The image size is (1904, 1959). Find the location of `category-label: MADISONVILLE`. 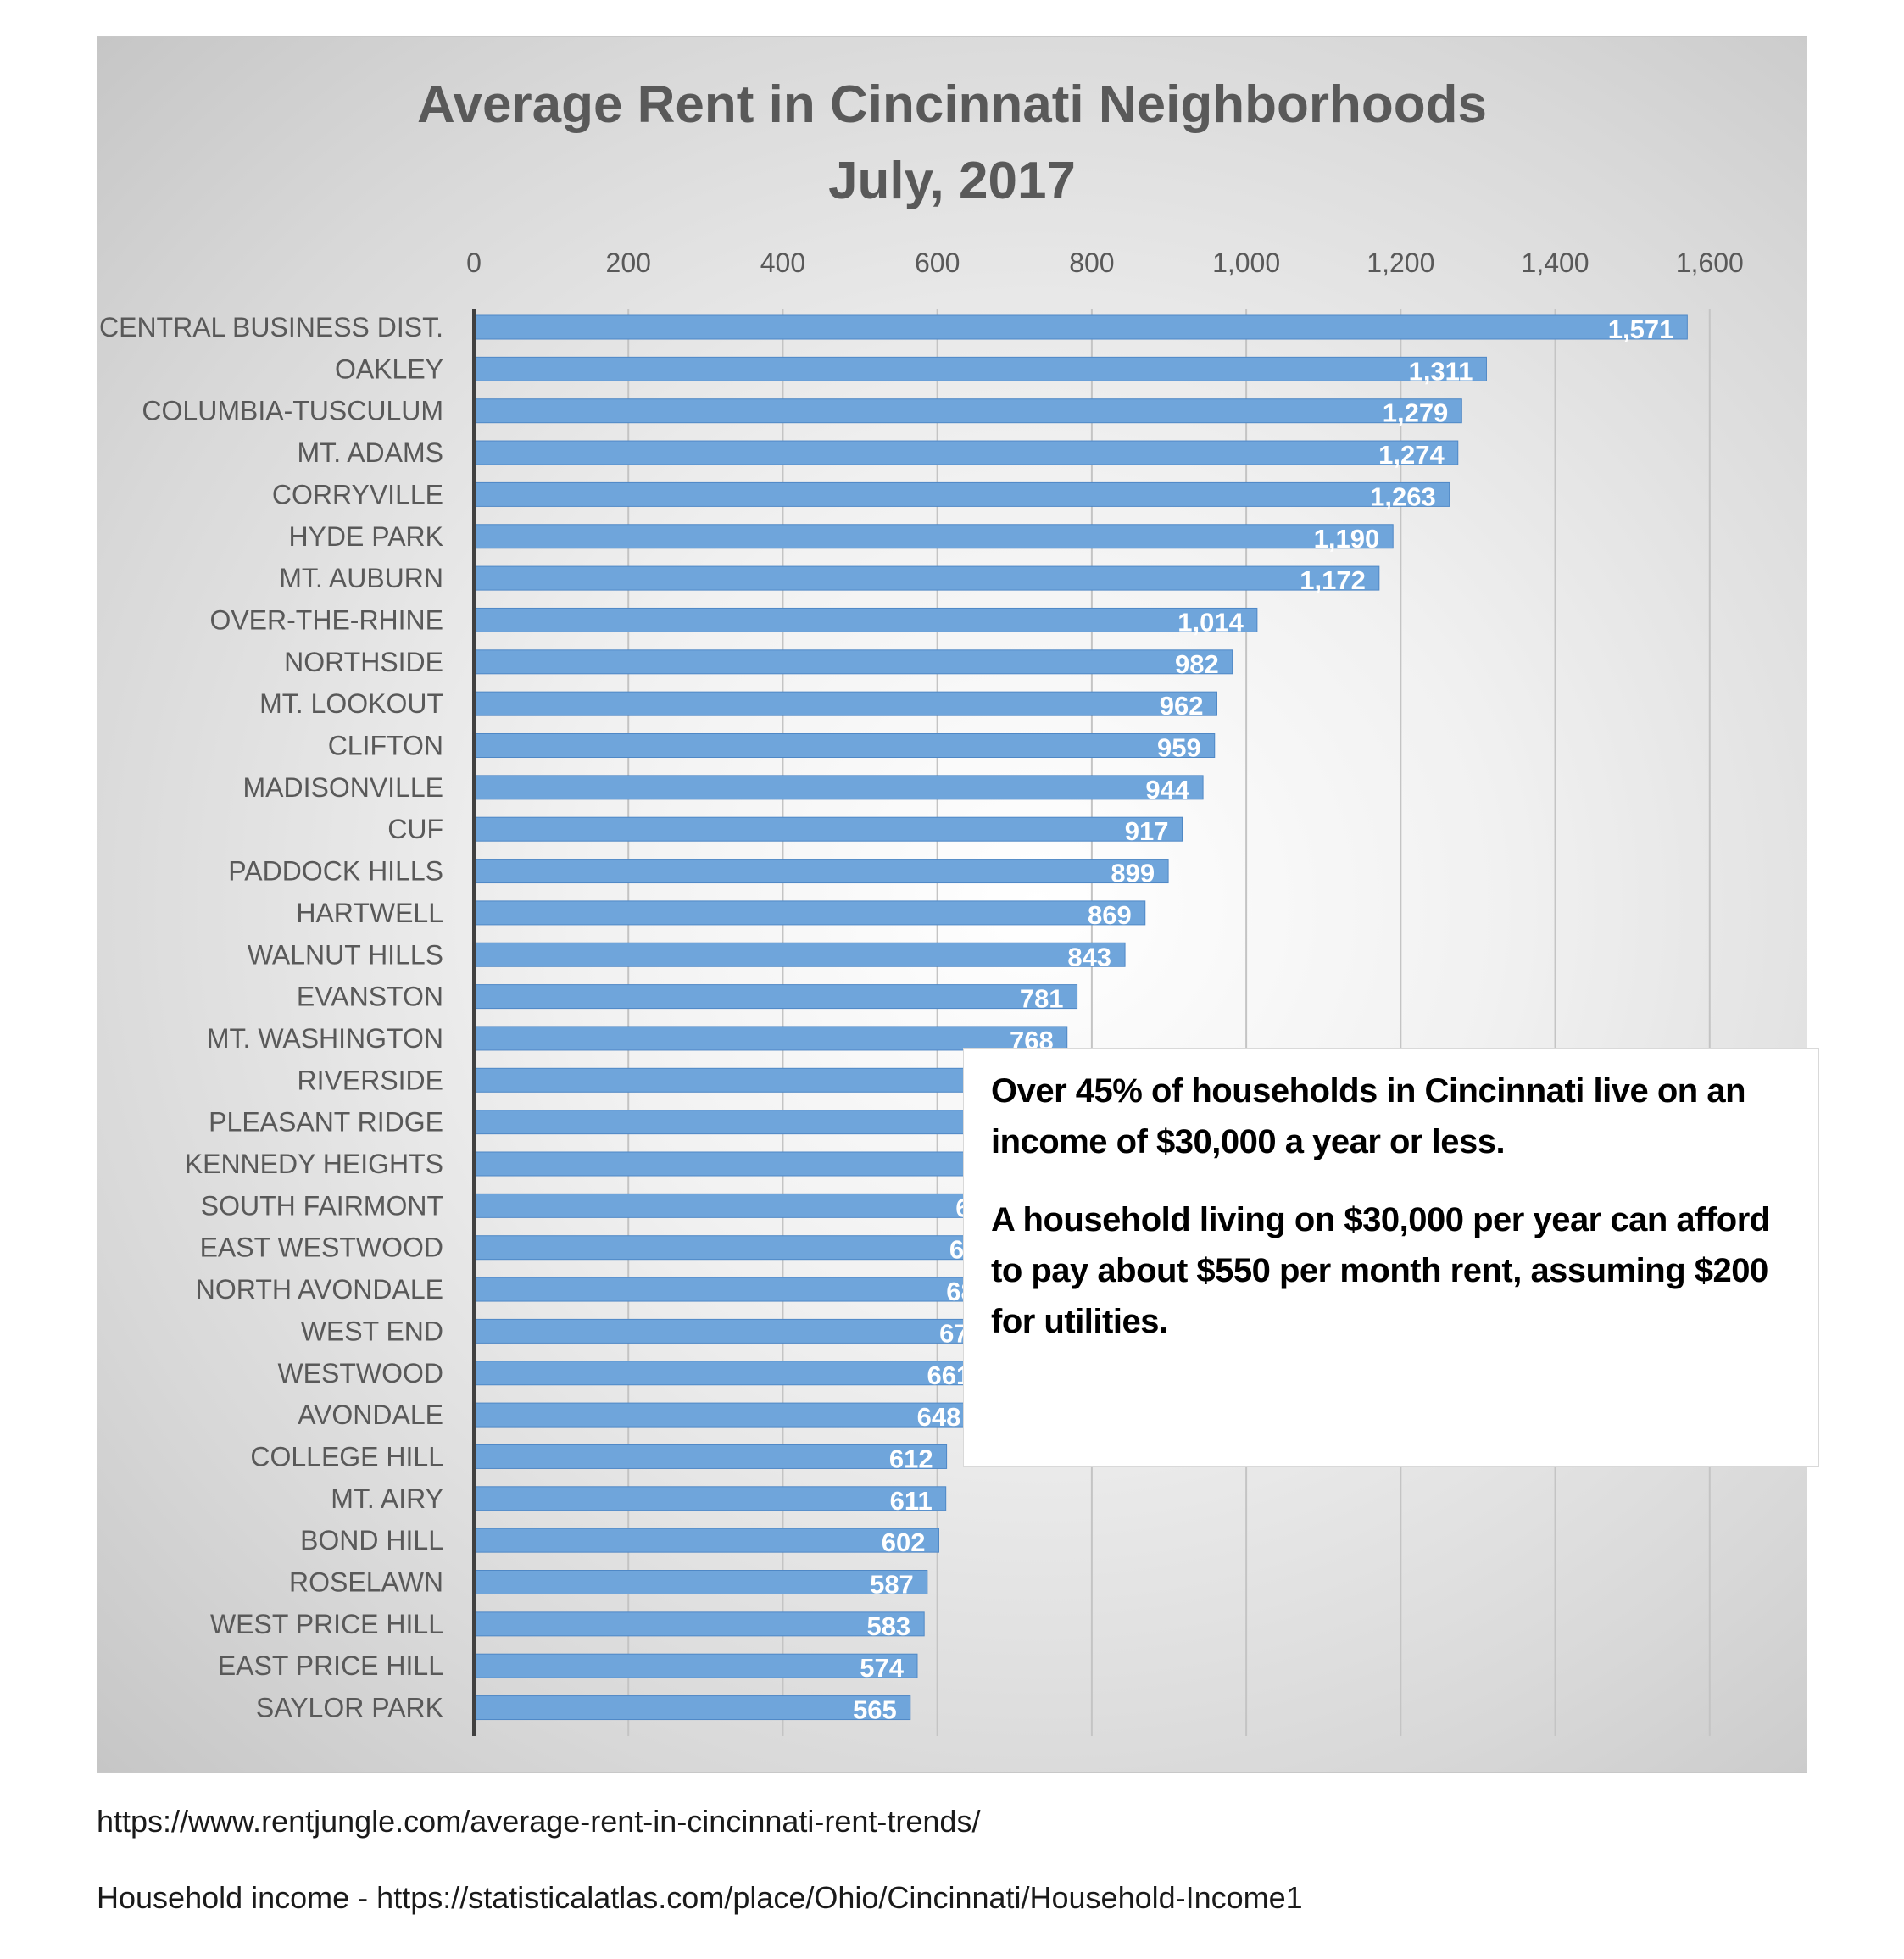

category-label: MADISONVILLE is located at coordinates (342, 787).